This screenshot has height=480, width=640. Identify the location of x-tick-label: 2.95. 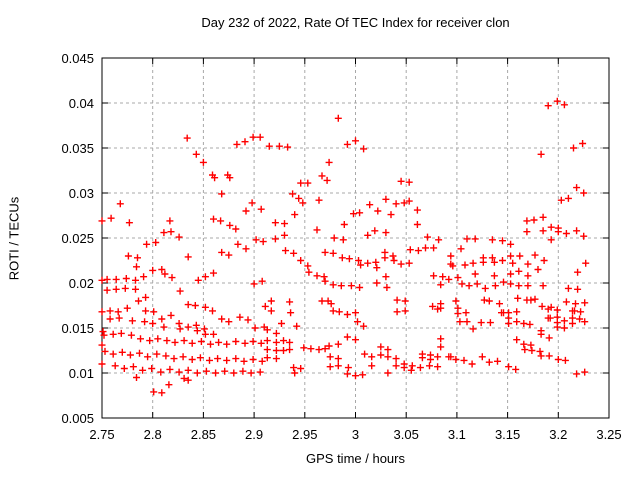
(305, 434).